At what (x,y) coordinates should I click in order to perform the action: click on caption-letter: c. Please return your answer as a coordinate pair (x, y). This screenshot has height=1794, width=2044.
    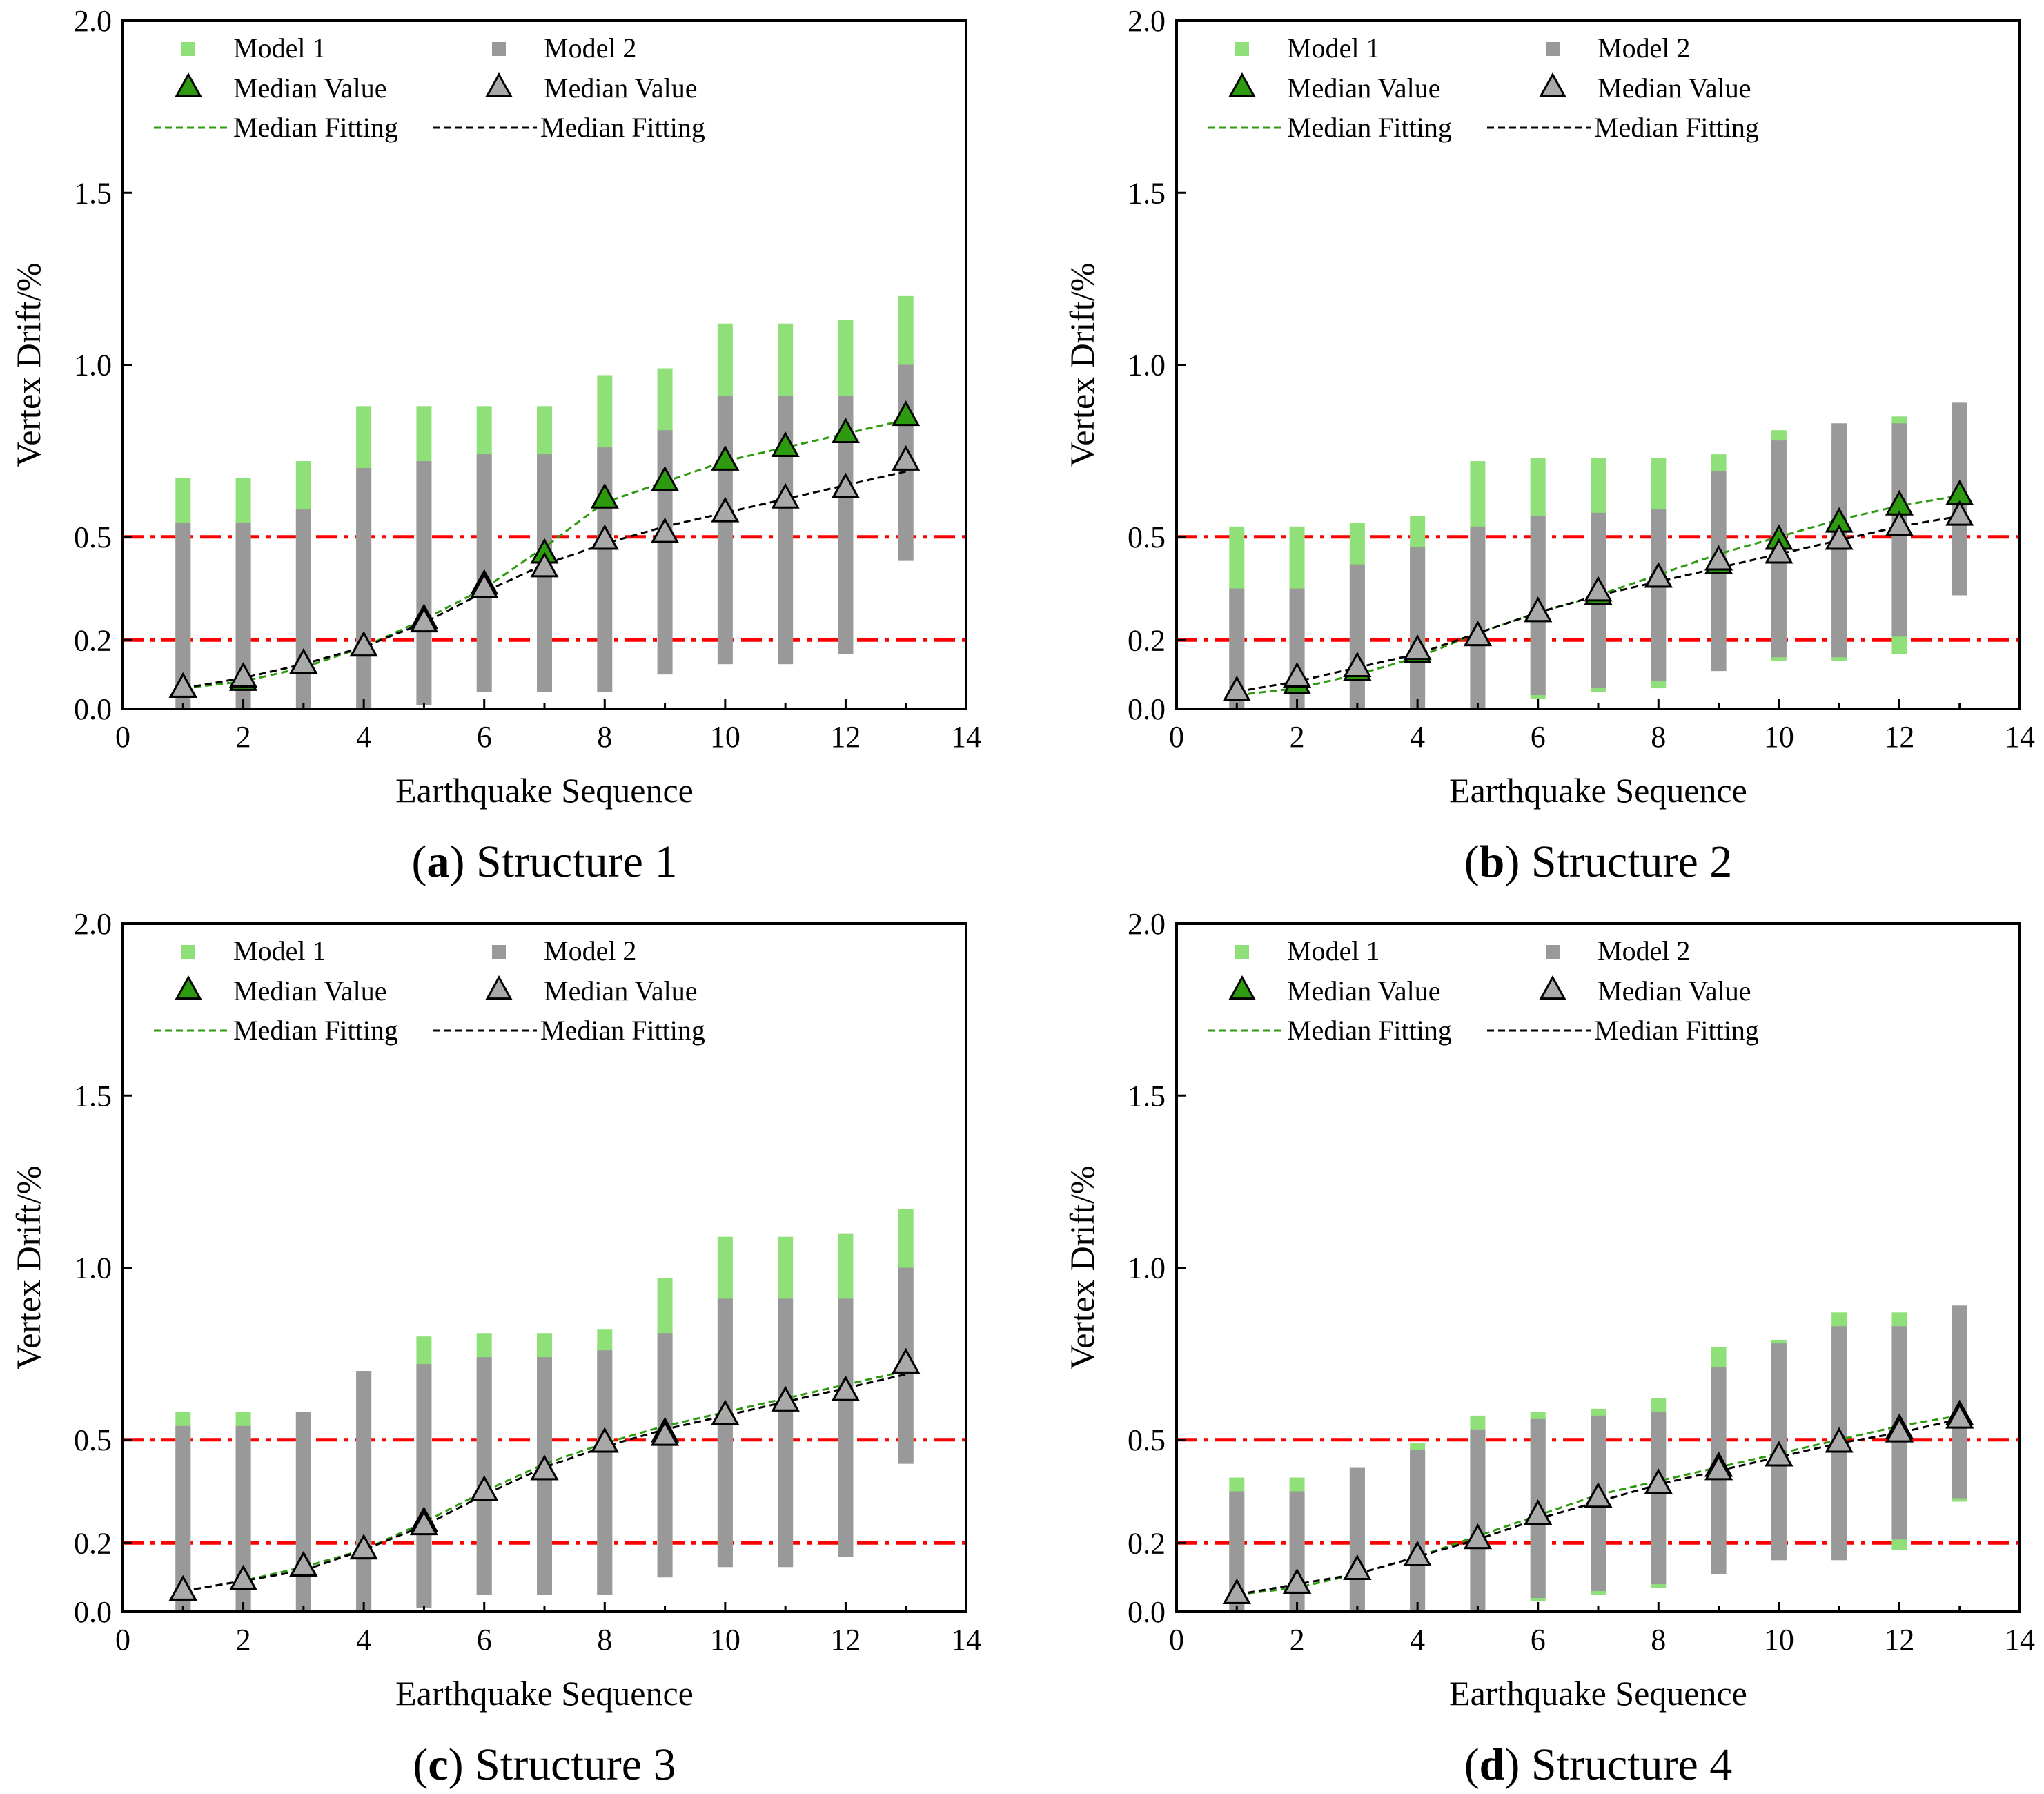
    Looking at the image, I should click on (438, 1764).